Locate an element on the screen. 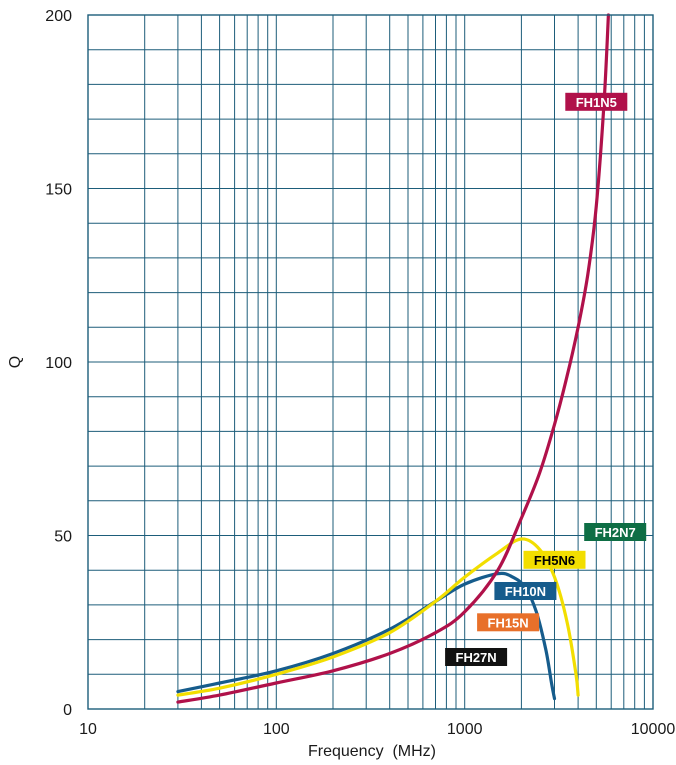 Image resolution: width=676 pixels, height=765 pixels. x-axis-ticks: 10 100 1000 10000 is located at coordinates (377, 729).